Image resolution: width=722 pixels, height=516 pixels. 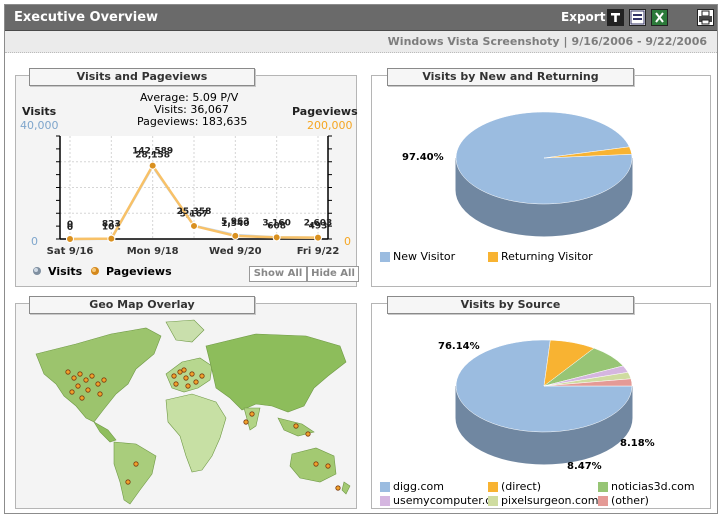 What do you see at coordinates (98, 375) in the screenshot?
I see `map-north-america` at bounding box center [98, 375].